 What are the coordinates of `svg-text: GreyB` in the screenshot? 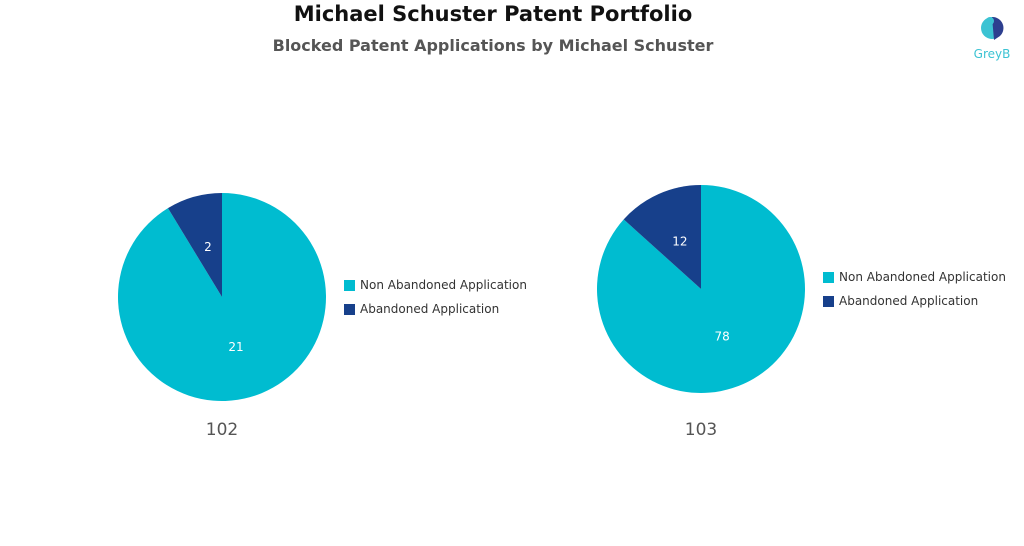 It's located at (992, 54).